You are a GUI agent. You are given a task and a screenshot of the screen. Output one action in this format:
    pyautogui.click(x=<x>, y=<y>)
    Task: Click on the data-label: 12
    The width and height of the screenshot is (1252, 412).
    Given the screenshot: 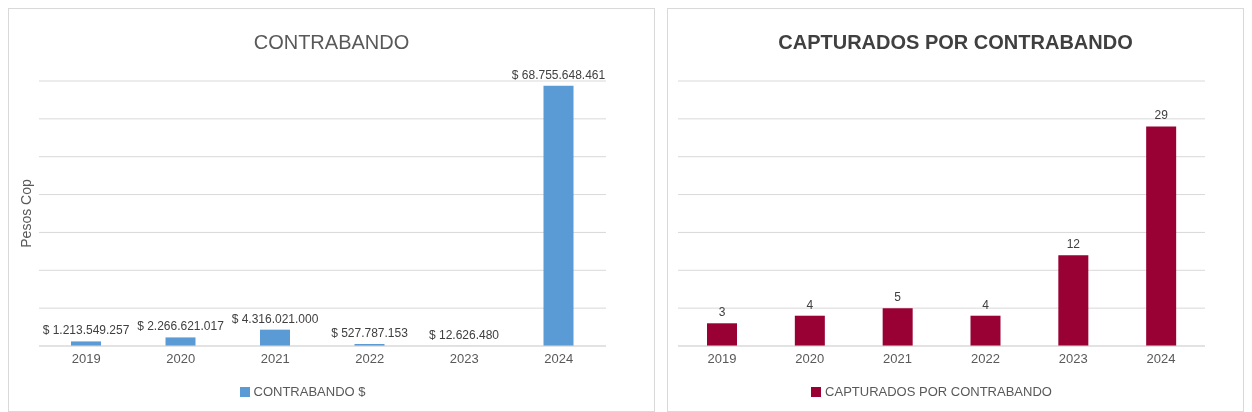 What is the action you would take?
    pyautogui.click(x=1073, y=244)
    